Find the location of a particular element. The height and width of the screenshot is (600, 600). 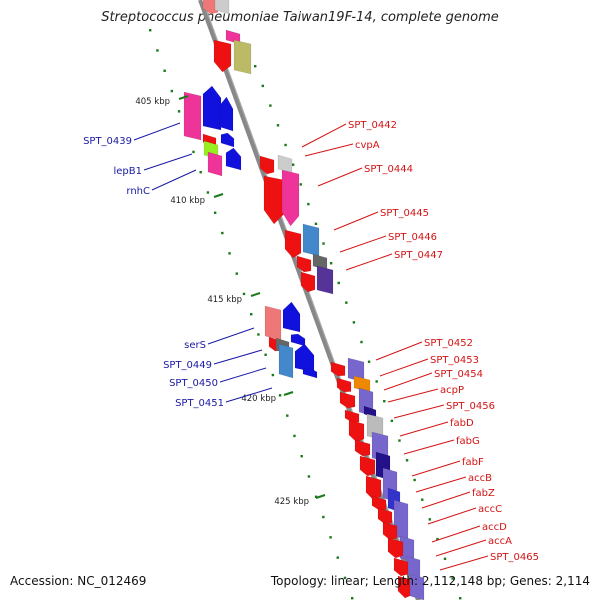

scale-label: 405 kbp is located at coordinates (152, 102).